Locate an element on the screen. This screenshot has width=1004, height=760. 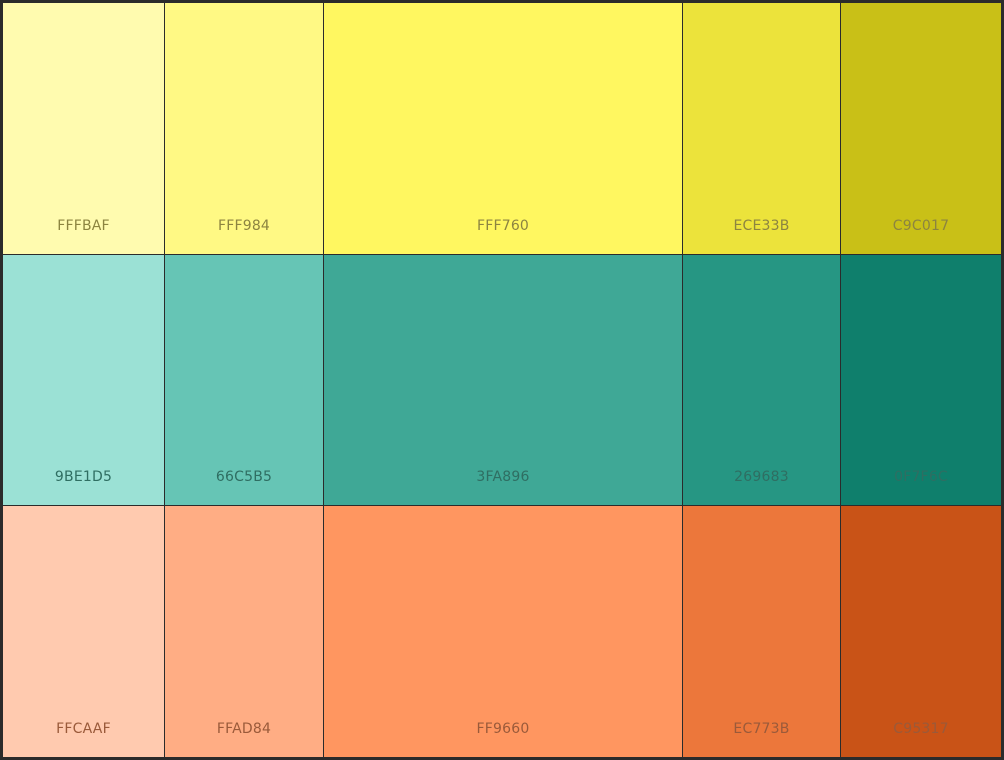
swatch-hex-label: FFFBAF is located at coordinates (83, 226).